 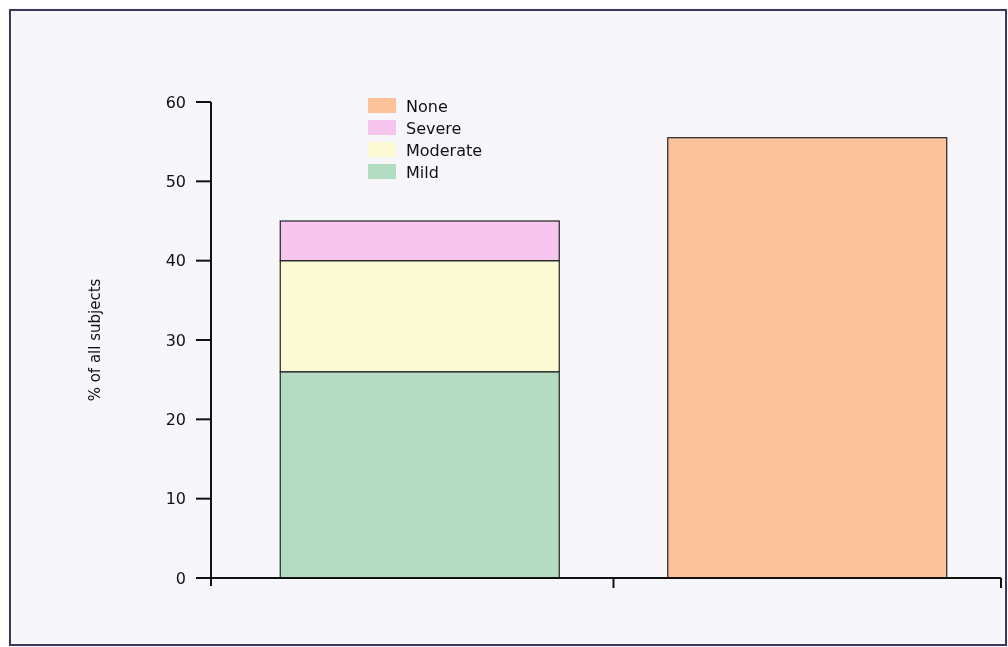 What do you see at coordinates (175, 181) in the screenshot?
I see `y-tick-label: 50` at bounding box center [175, 181].